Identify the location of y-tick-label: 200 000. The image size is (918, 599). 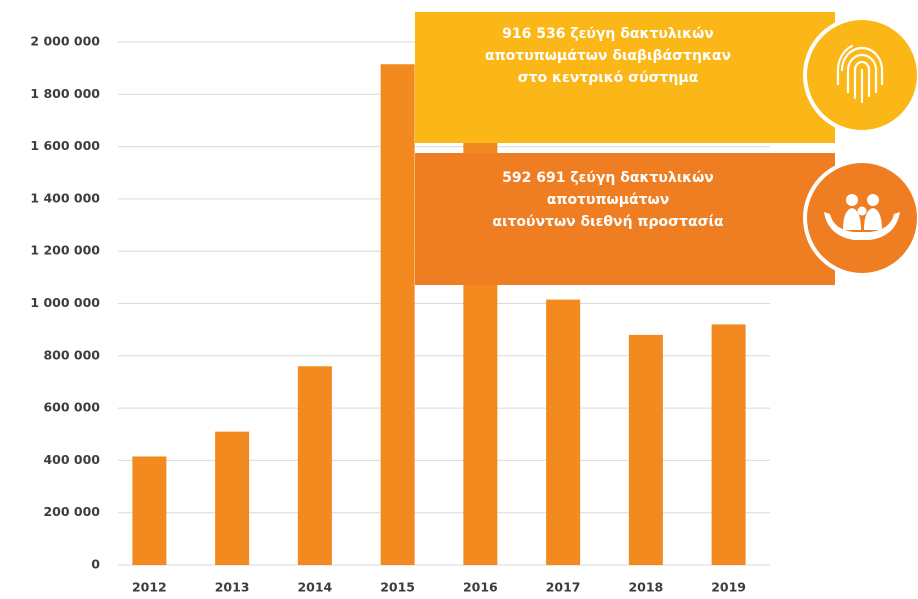
(71, 511).